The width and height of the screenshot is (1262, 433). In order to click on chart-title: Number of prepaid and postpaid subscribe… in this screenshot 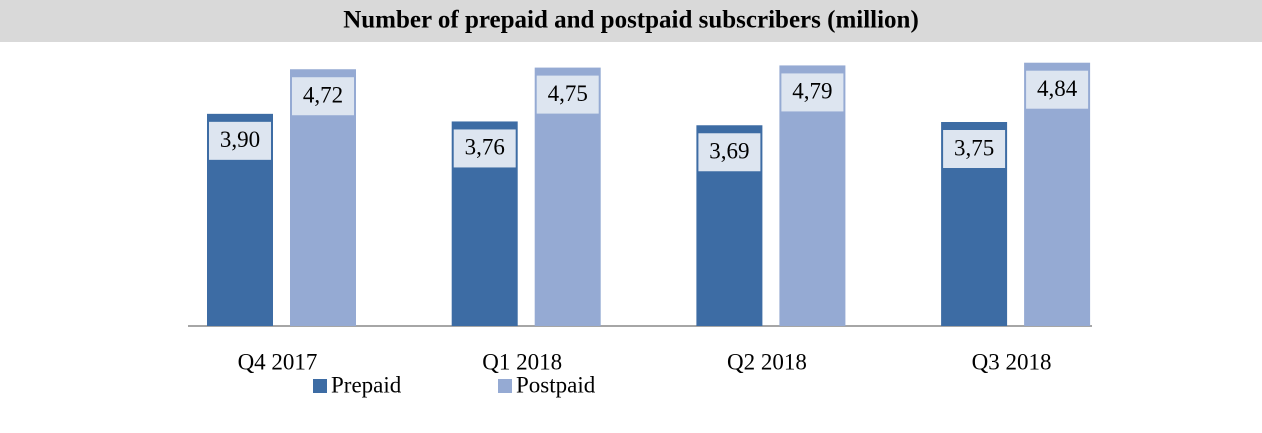, I will do `click(631, 20)`.